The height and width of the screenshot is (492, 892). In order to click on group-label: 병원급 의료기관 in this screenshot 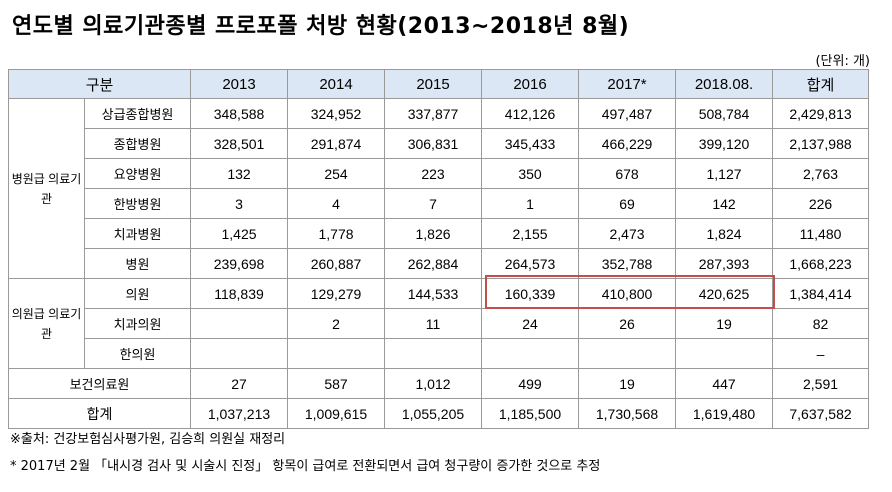, I will do `click(46, 188)`.